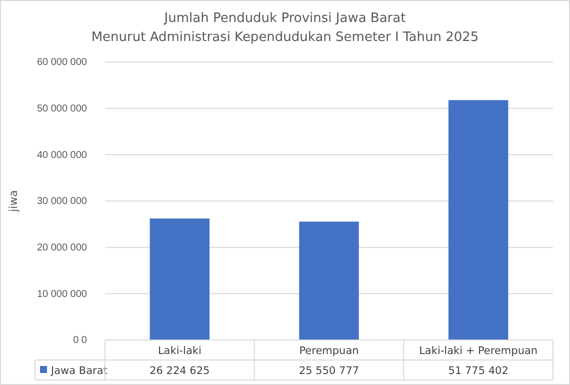 Image resolution: width=570 pixels, height=385 pixels. Describe the element at coordinates (285, 37) in the screenshot. I see `chart-subtitle: Menurut Administrasi Kependudukan Semeter I Tahun 2025` at that location.